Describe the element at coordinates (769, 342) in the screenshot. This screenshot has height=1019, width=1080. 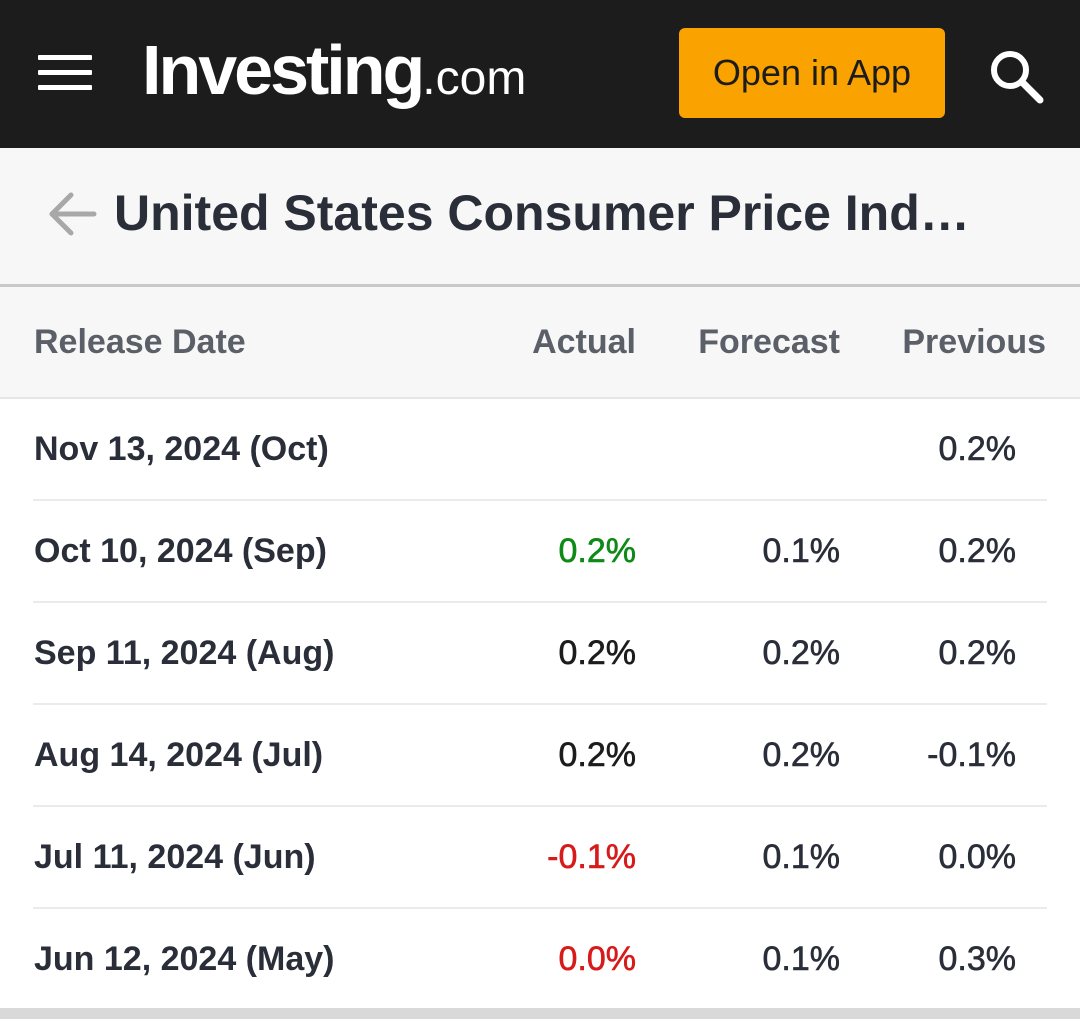
I see `column-header-forecast: Forecast` at that location.